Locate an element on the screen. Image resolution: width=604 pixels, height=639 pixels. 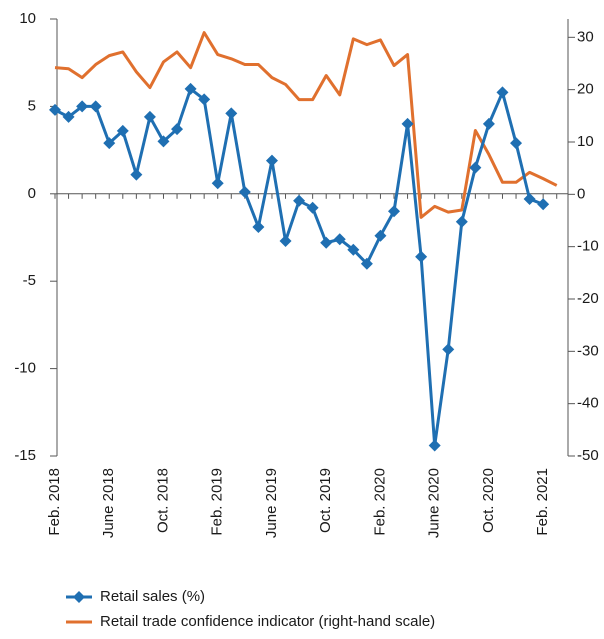
y2-tick-label: -20 is located at coordinates (588, 298).